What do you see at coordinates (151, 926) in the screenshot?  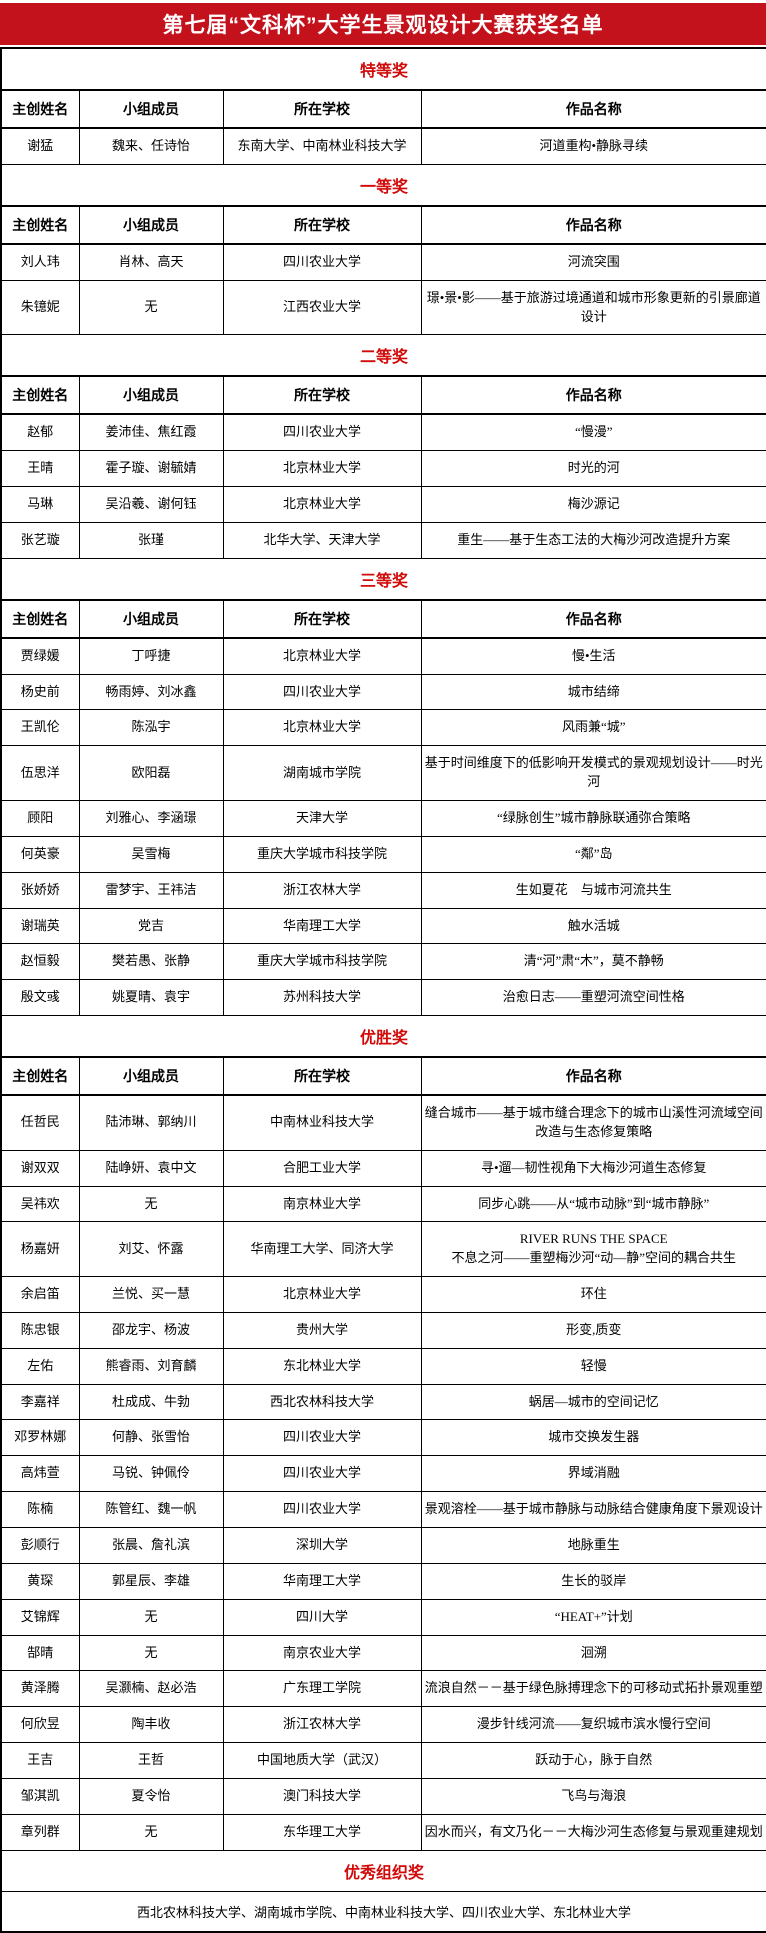 I see `group-members: 党吉` at bounding box center [151, 926].